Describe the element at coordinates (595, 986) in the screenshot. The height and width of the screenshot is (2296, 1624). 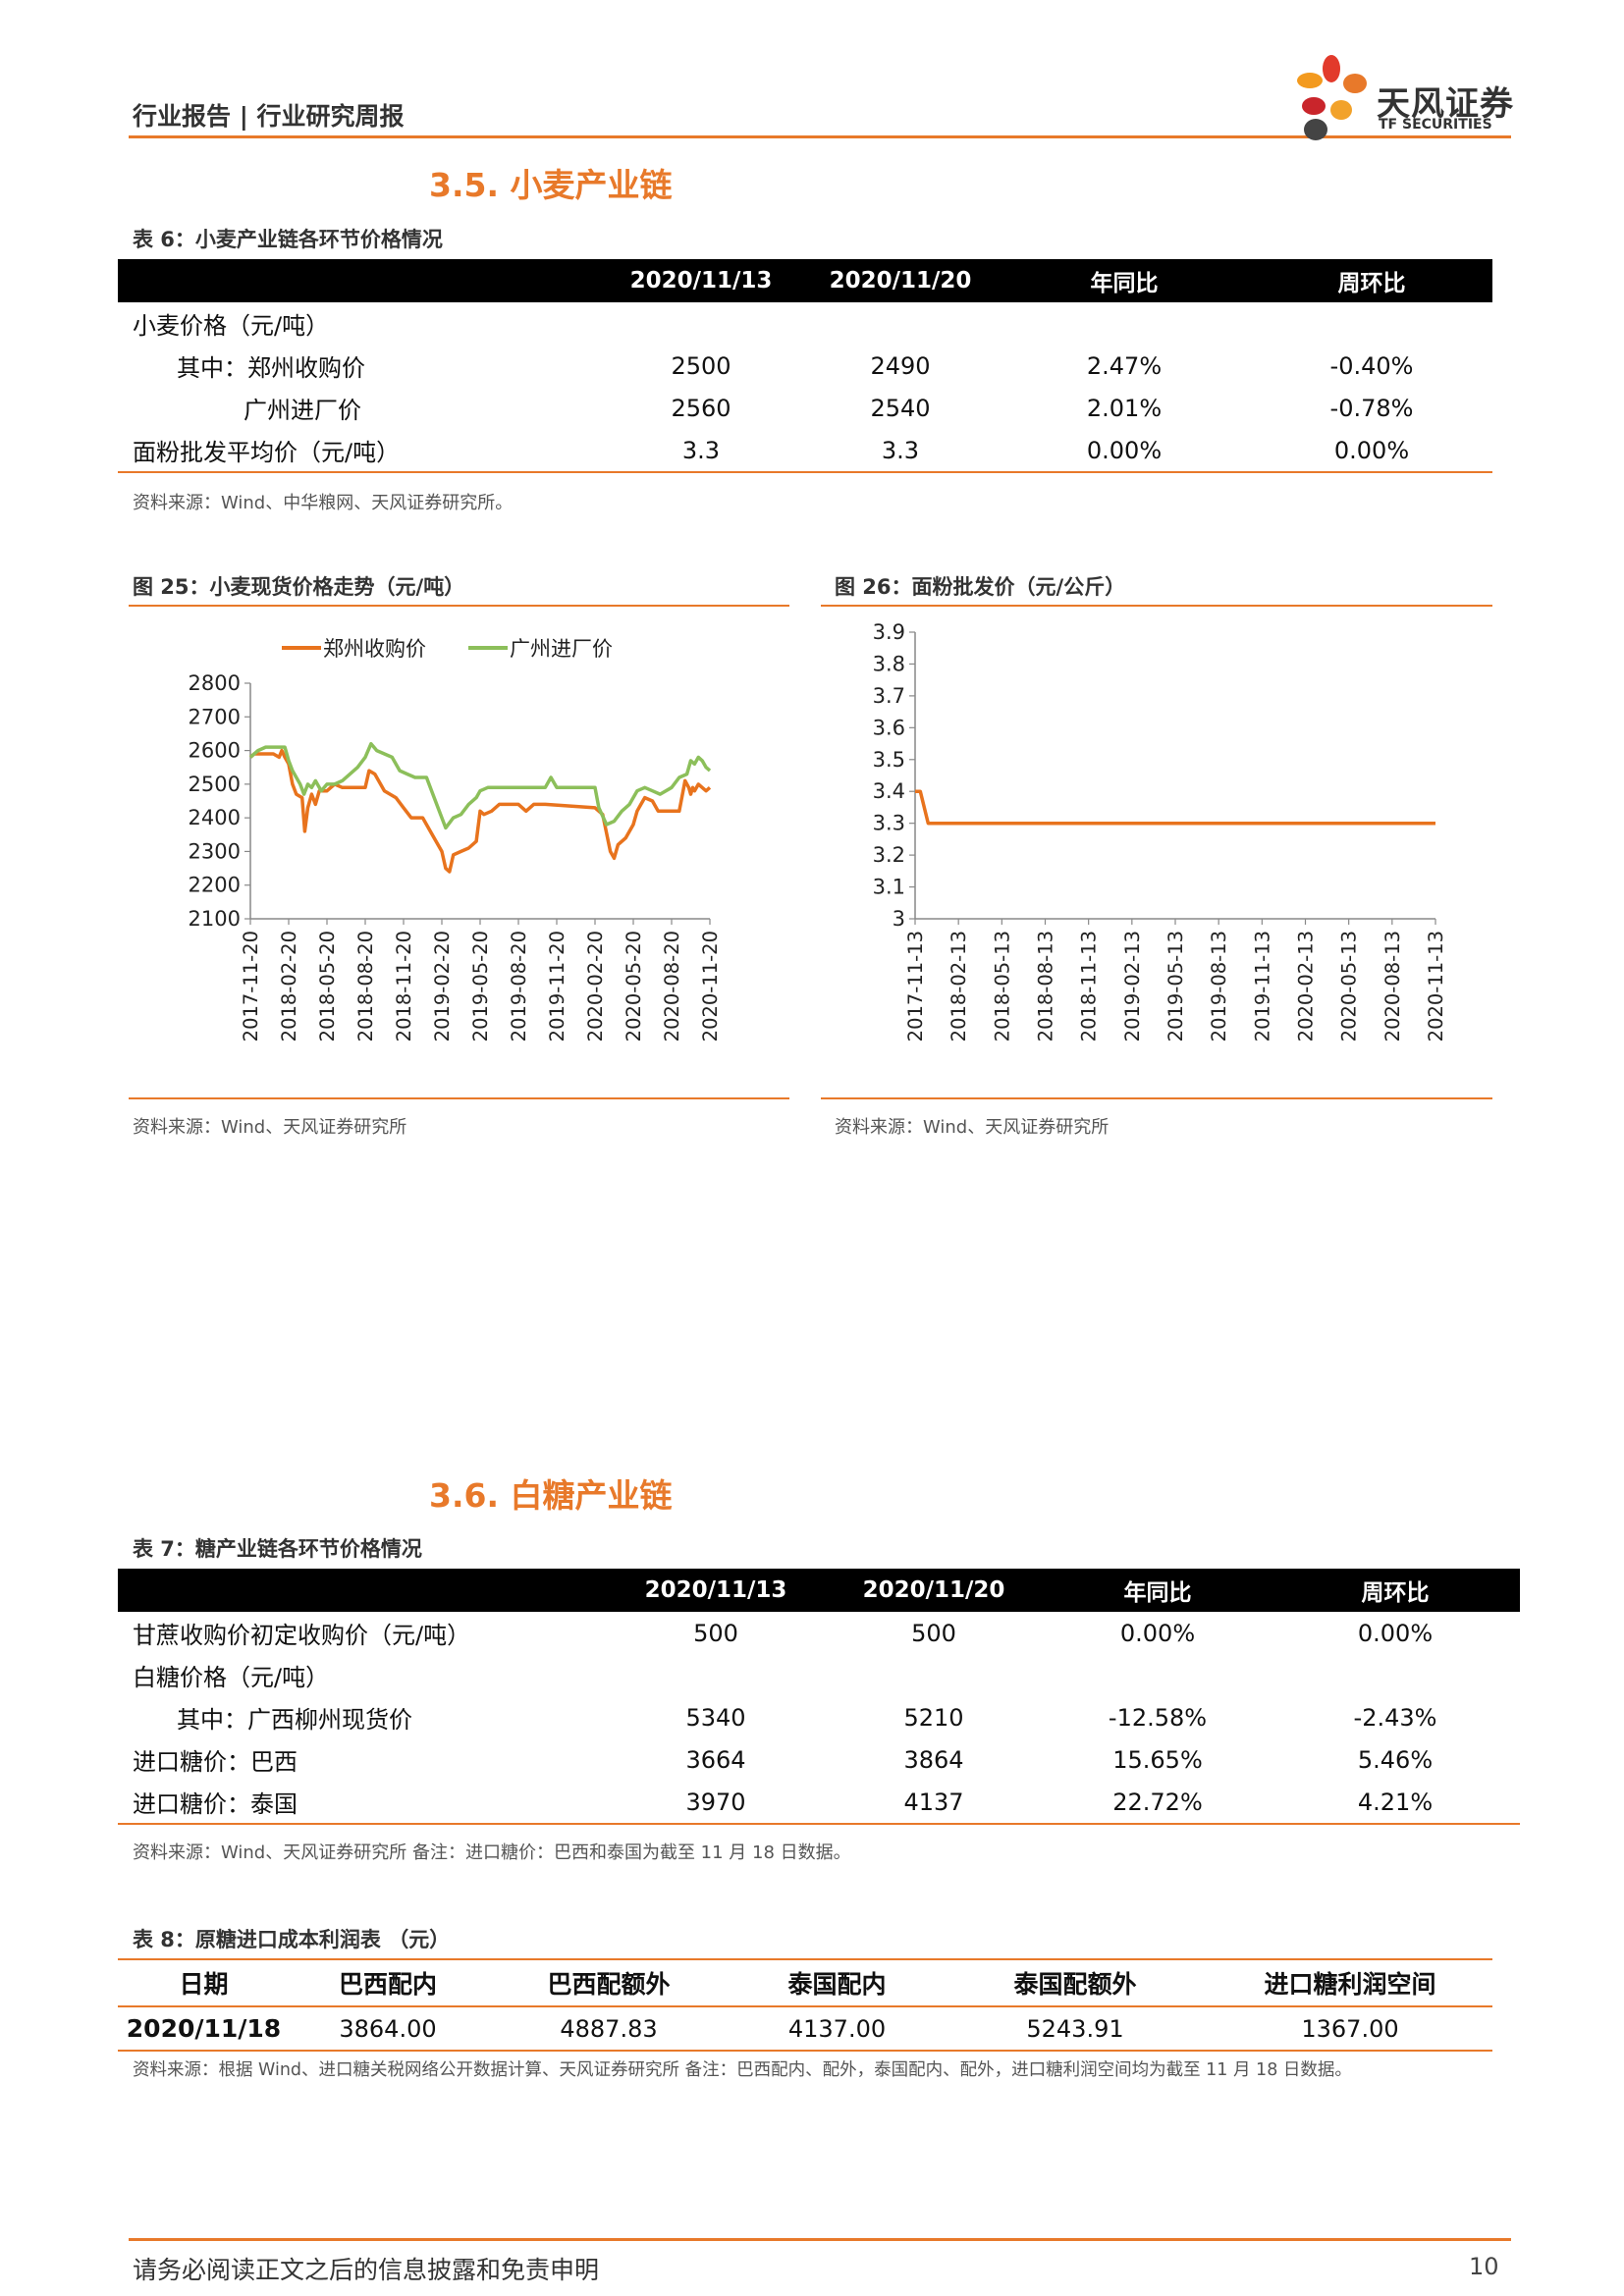
I see `x-tick-label: 2020-02-20` at that location.